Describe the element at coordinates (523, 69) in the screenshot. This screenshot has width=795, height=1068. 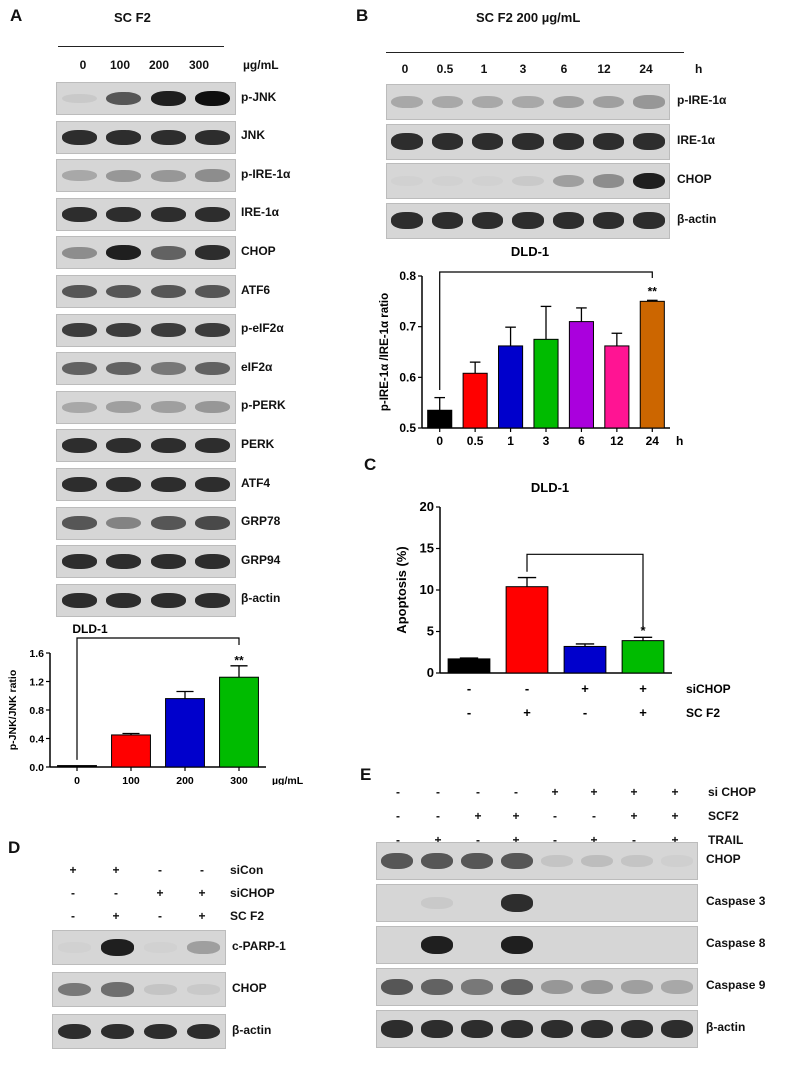
I see `time-label: 3` at that location.